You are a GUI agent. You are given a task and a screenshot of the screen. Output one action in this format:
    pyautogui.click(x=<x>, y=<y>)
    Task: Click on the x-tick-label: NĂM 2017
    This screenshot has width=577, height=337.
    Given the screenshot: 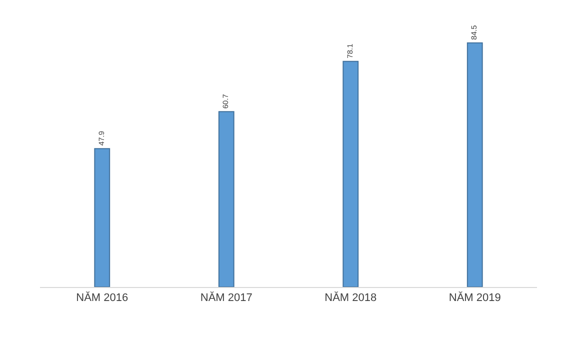 What is the action you would take?
    pyautogui.click(x=226, y=297)
    